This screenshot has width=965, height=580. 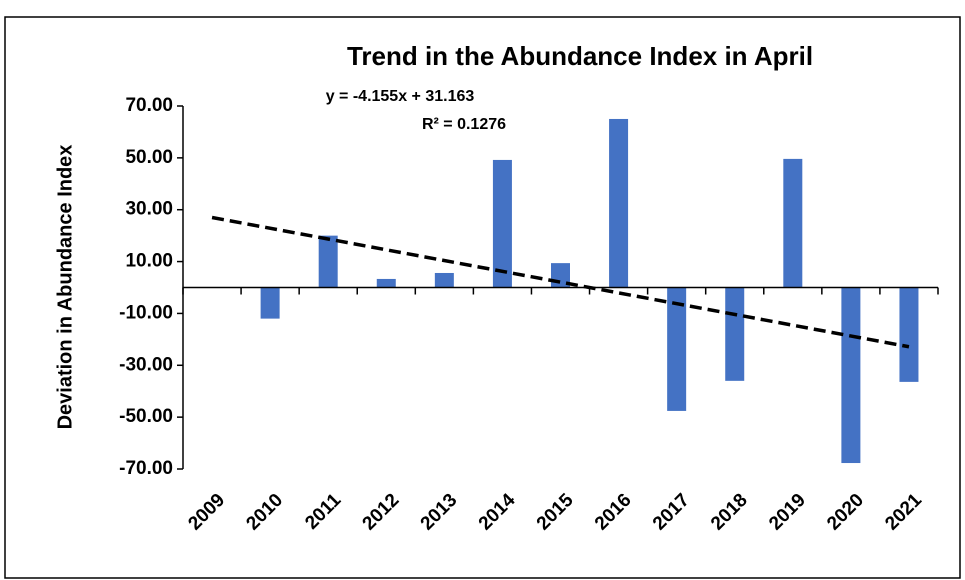 What do you see at coordinates (149, 105) in the screenshot?
I see `y-tick-label: 70.00` at bounding box center [149, 105].